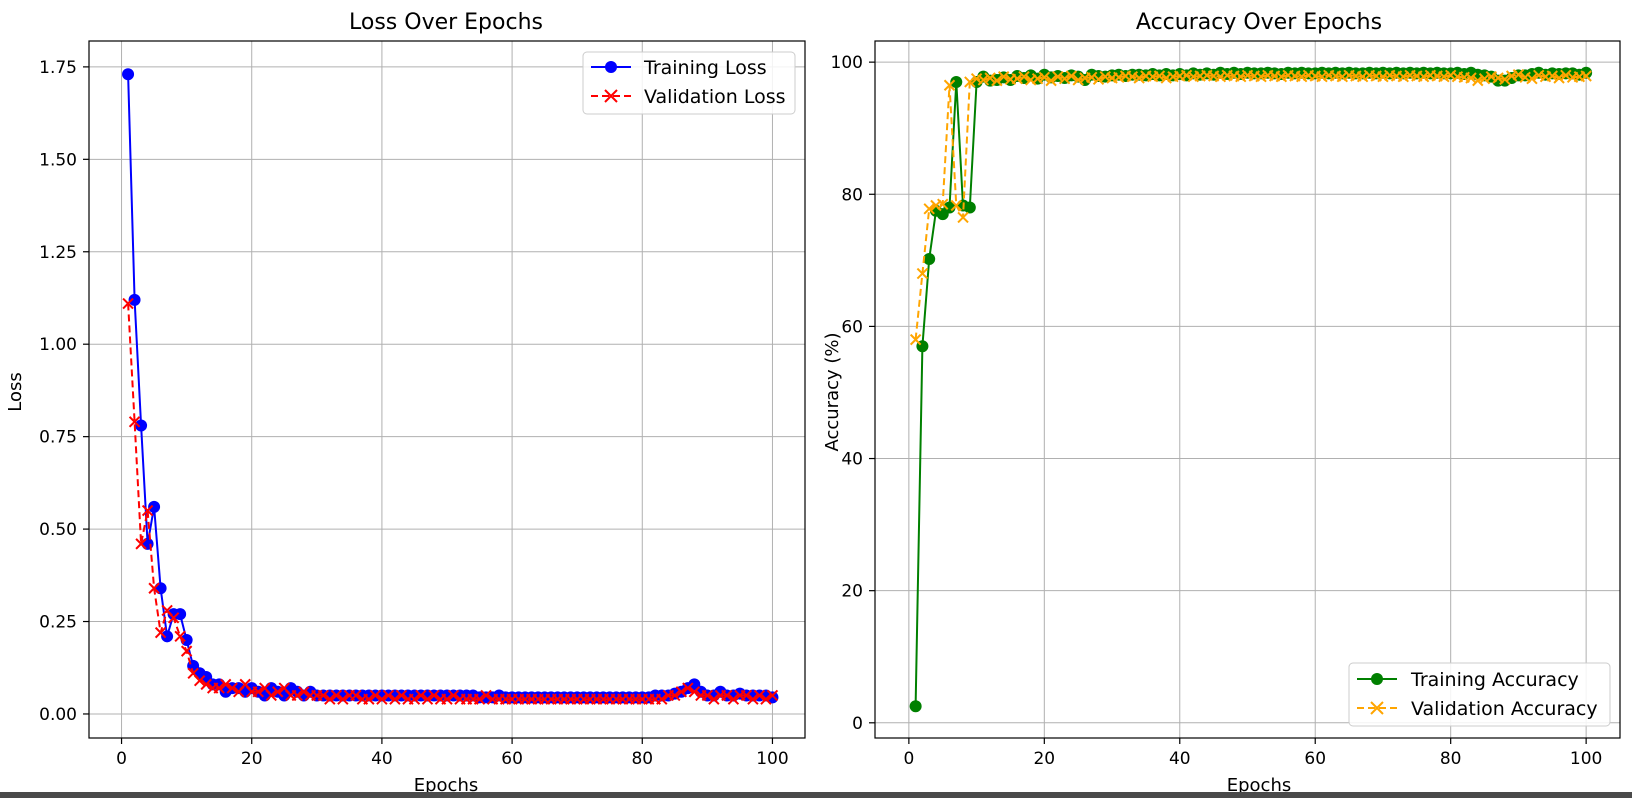 The height and width of the screenshot is (798, 1632). What do you see at coordinates (1494, 680) in the screenshot?
I see `accuracy-legend-label-training: Training Accuracy` at bounding box center [1494, 680].